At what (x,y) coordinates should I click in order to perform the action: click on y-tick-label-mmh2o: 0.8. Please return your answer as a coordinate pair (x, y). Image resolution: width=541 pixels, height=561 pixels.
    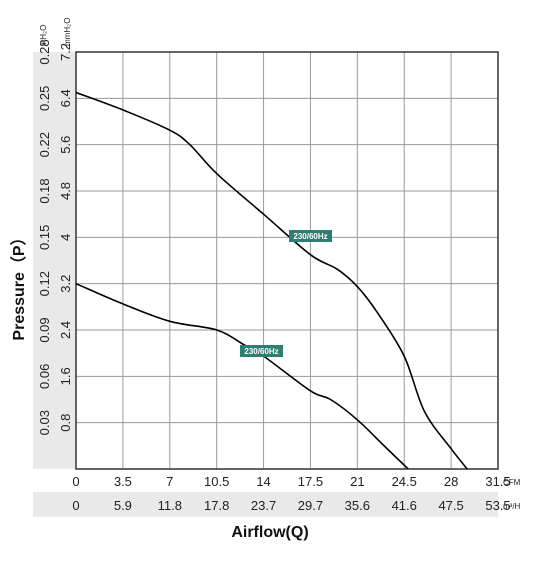
    Looking at the image, I should click on (65, 423).